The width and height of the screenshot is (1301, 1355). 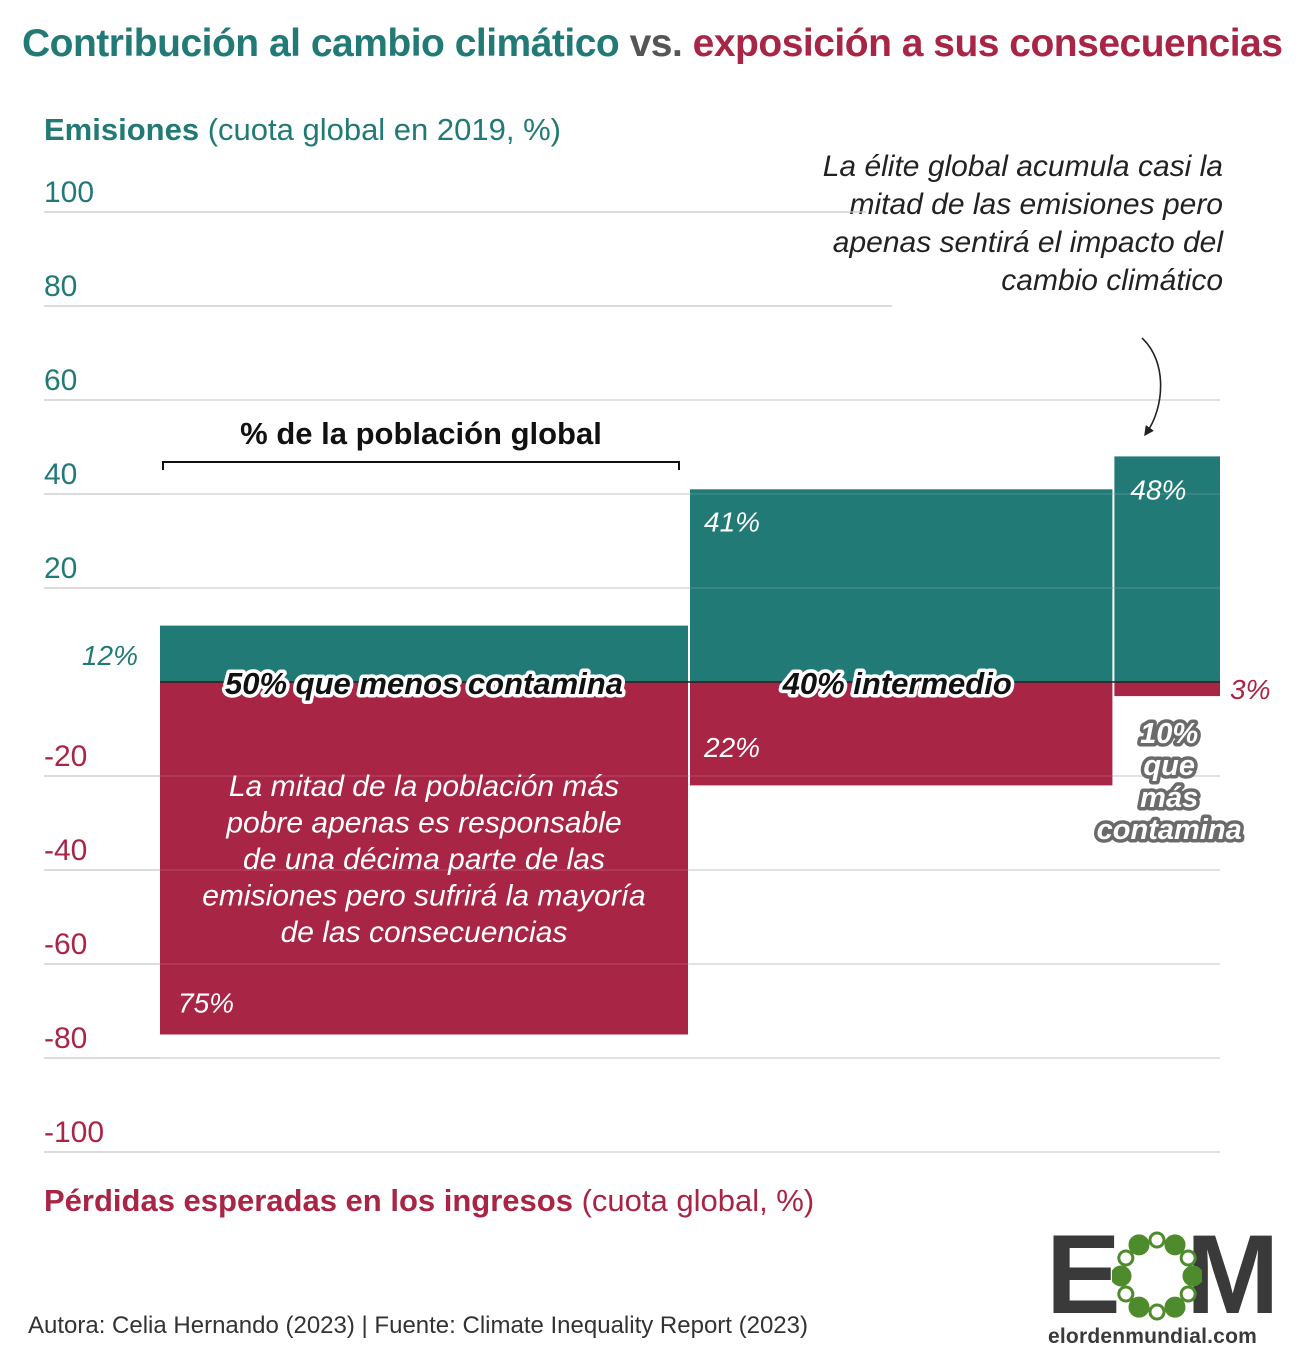 I want to click on annotation-poor-line: emisiones pero sufrirá la mayoría, so click(x=424, y=896).